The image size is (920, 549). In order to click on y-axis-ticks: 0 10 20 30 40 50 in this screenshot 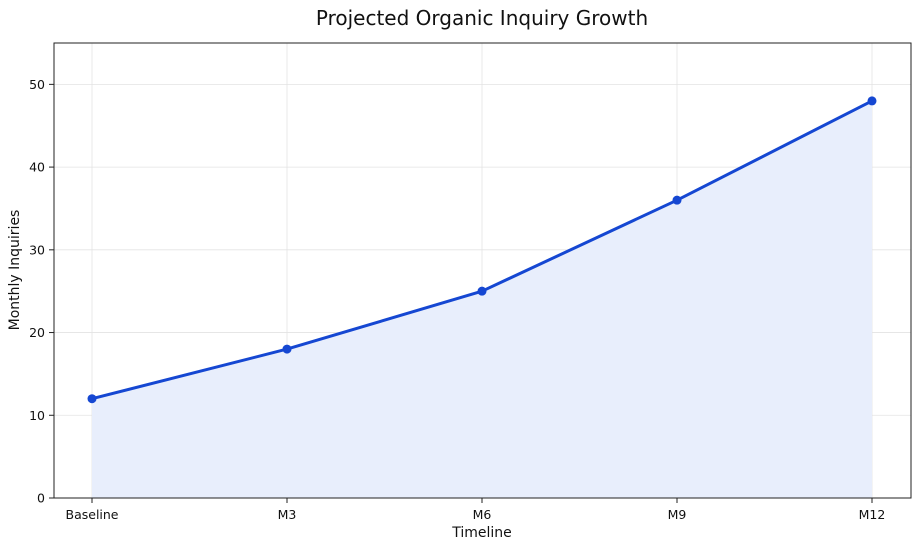, I will do `click(41, 291)`.